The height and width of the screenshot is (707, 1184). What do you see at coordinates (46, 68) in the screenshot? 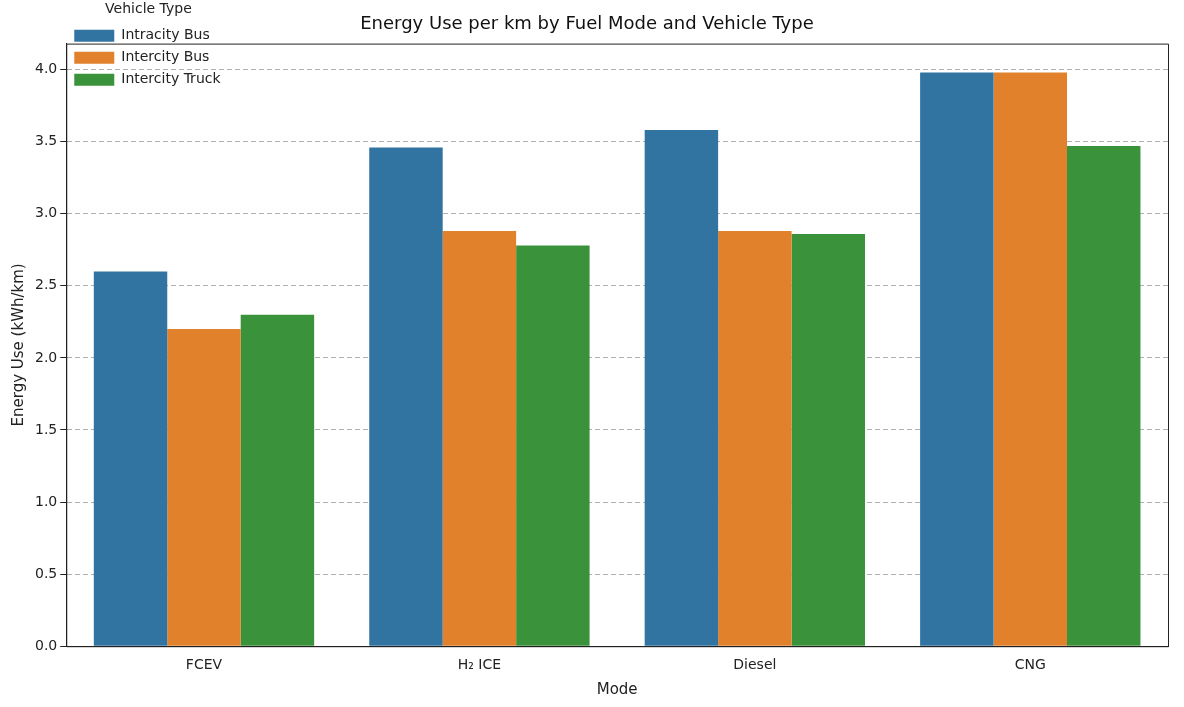
I see `y-tick-label: 4.0` at bounding box center [46, 68].